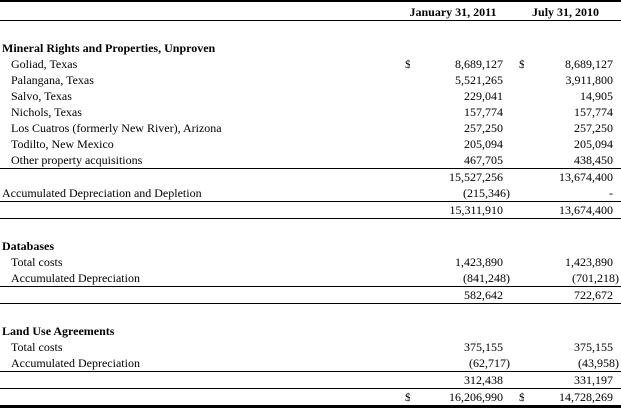  Describe the element at coordinates (460, 363) in the screenshot. I see `amount-jan-2011: (62,717)` at that location.